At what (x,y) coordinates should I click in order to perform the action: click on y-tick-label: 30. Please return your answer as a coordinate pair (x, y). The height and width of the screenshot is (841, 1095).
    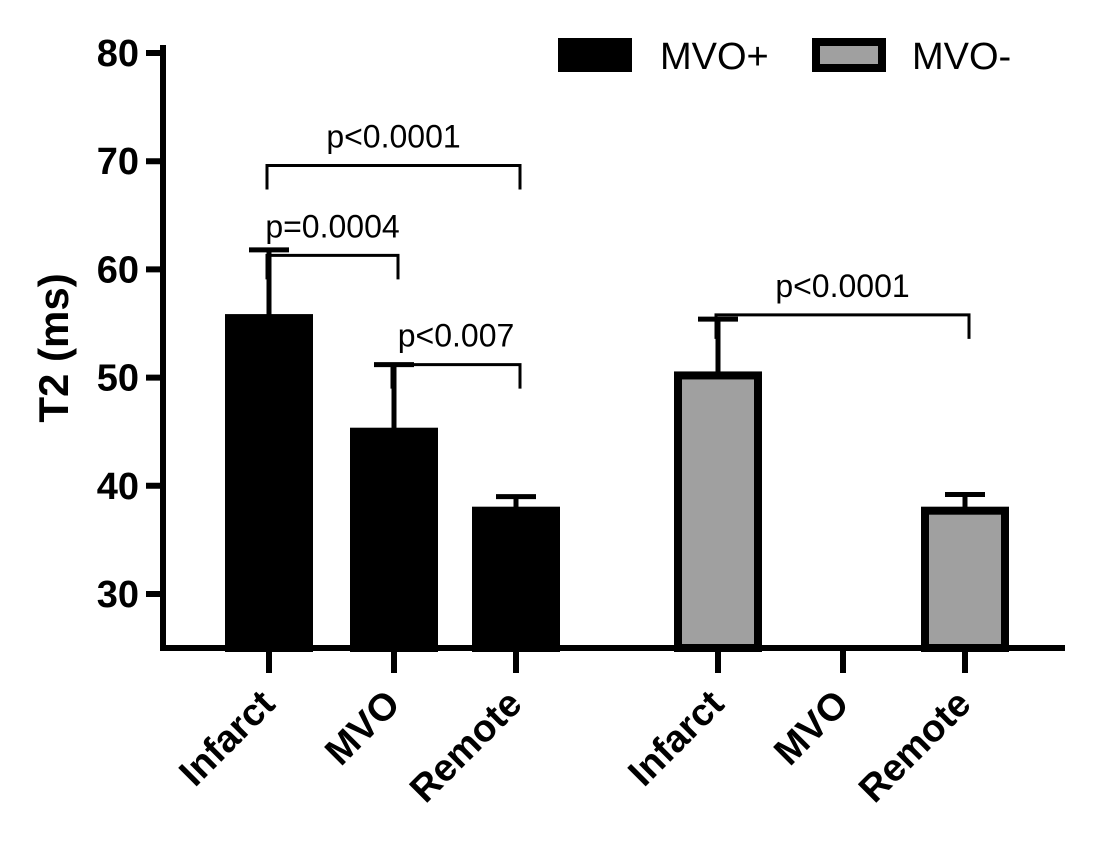
    Looking at the image, I should click on (118, 595).